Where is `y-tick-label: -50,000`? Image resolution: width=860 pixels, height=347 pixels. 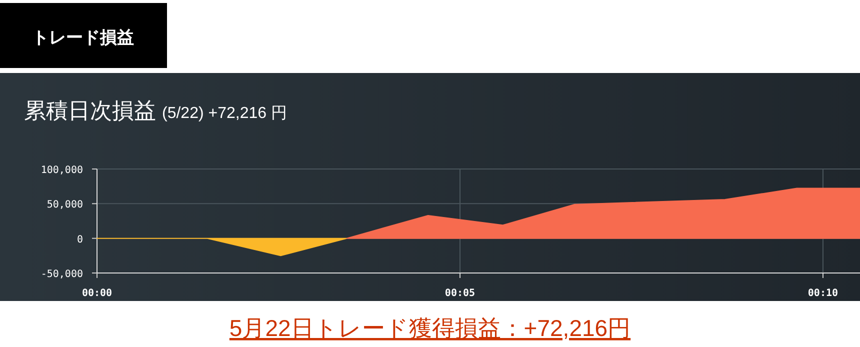 y-tick-label: -50,000 is located at coordinates (61, 274).